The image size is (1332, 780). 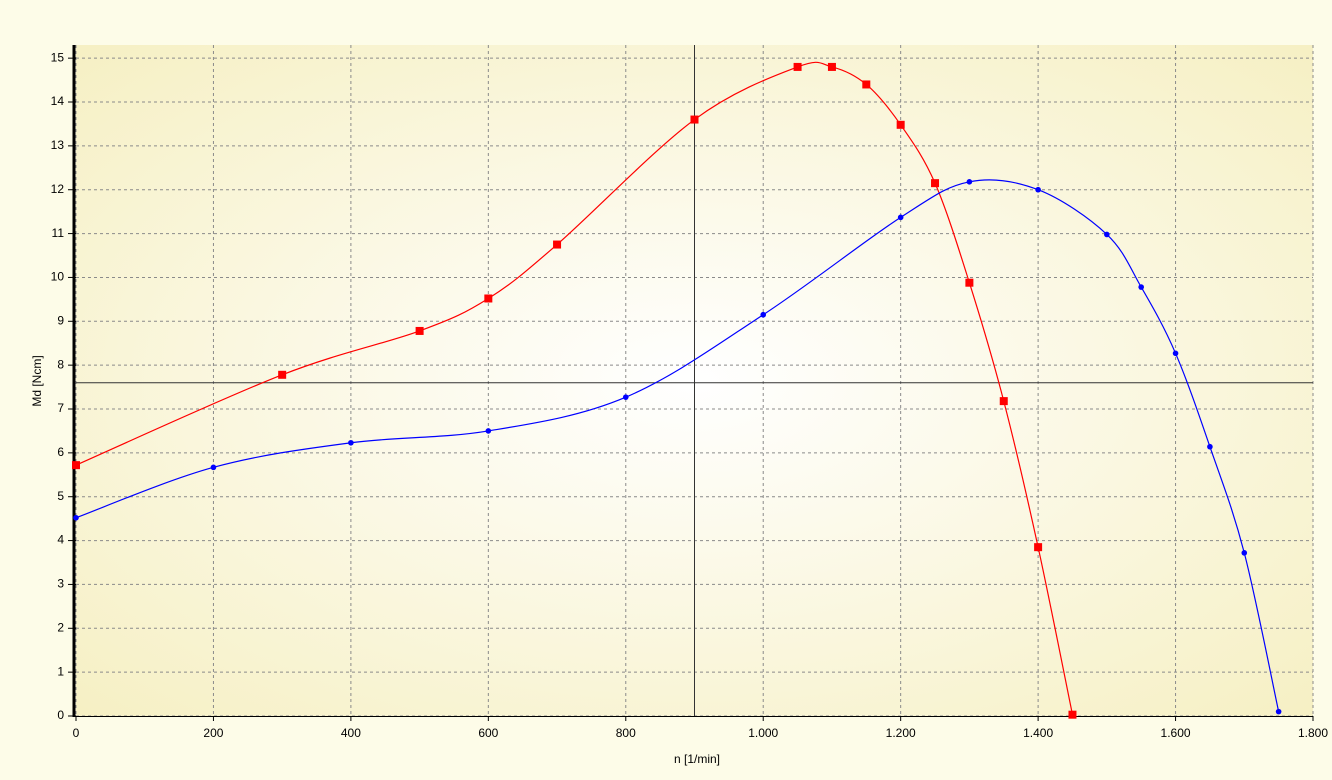 What do you see at coordinates (58, 145) in the screenshot?
I see `y-tick-label: 13` at bounding box center [58, 145].